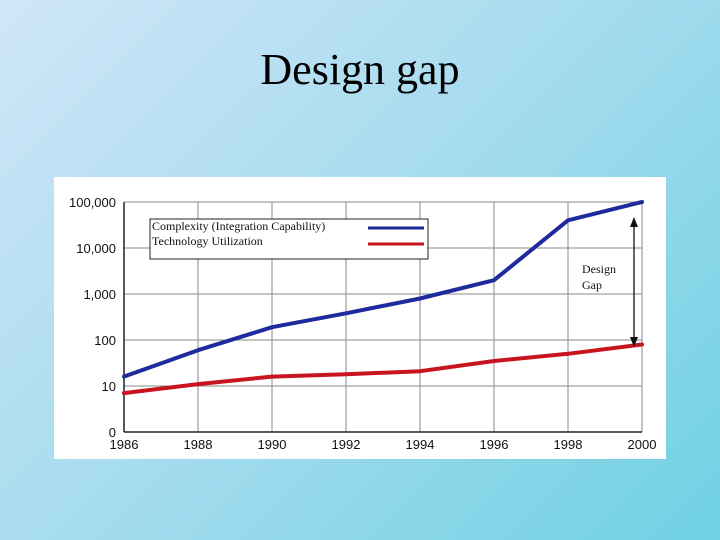 The width and height of the screenshot is (720, 540). I want to click on y-tick-label: 10, so click(109, 386).